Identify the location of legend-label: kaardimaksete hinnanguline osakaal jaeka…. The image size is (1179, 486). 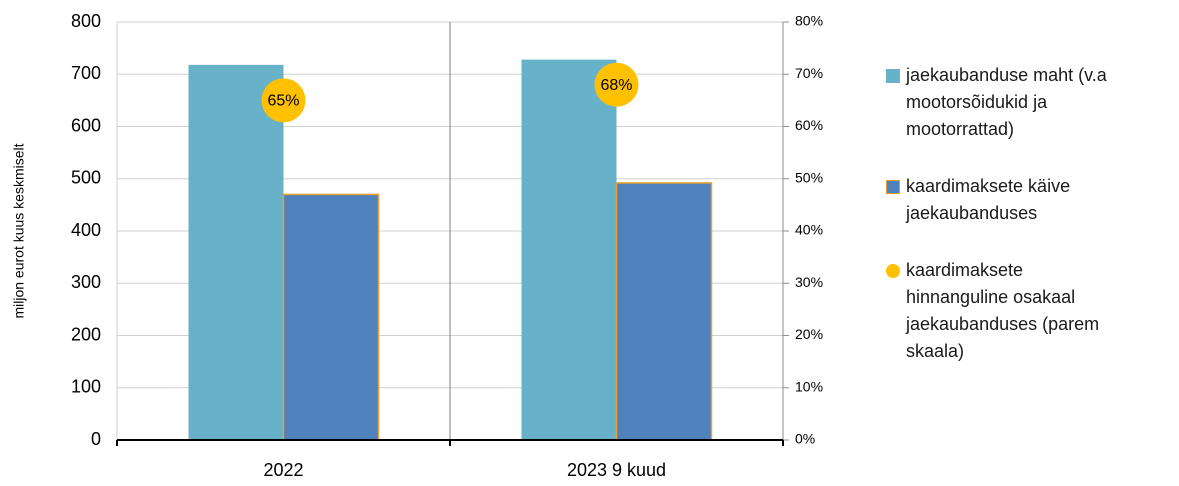
(1003, 310).